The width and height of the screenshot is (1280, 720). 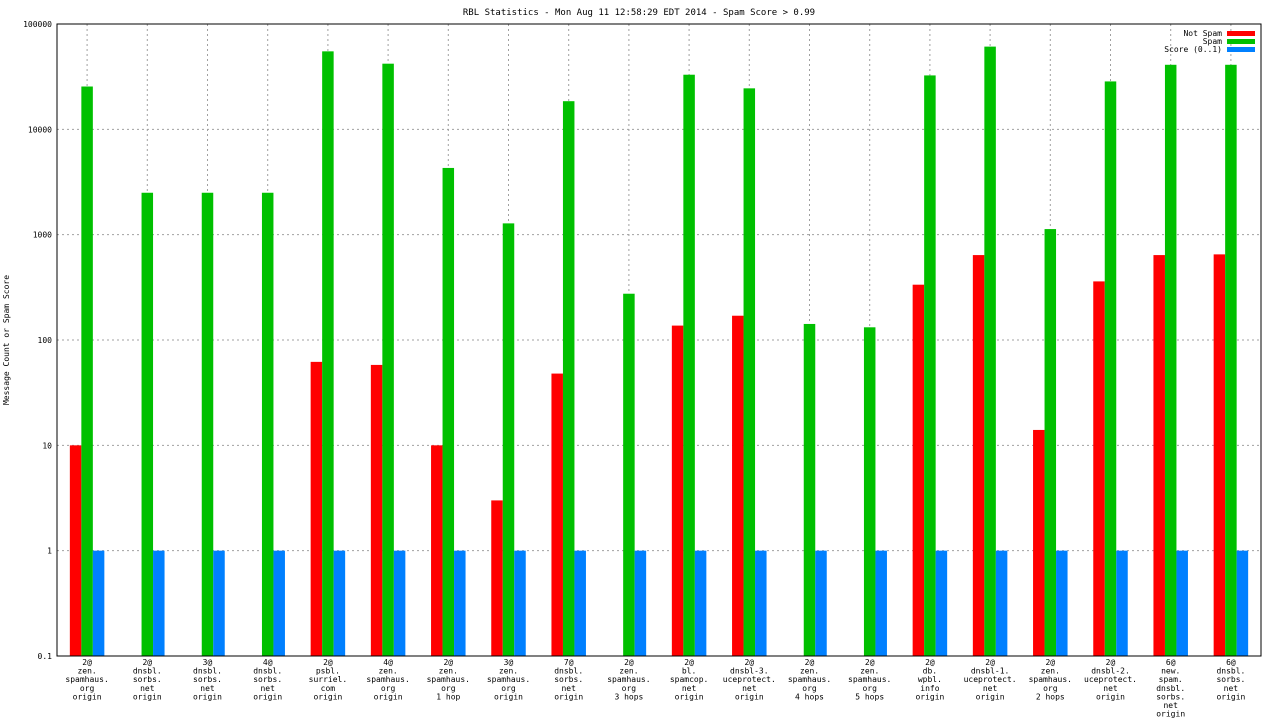 What do you see at coordinates (1212, 41) in the screenshot?
I see `legend-label: Spam` at bounding box center [1212, 41].